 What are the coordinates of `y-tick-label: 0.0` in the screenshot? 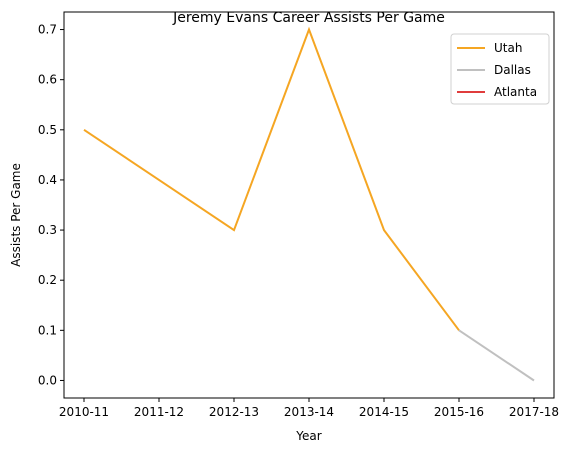 It's located at (47, 380).